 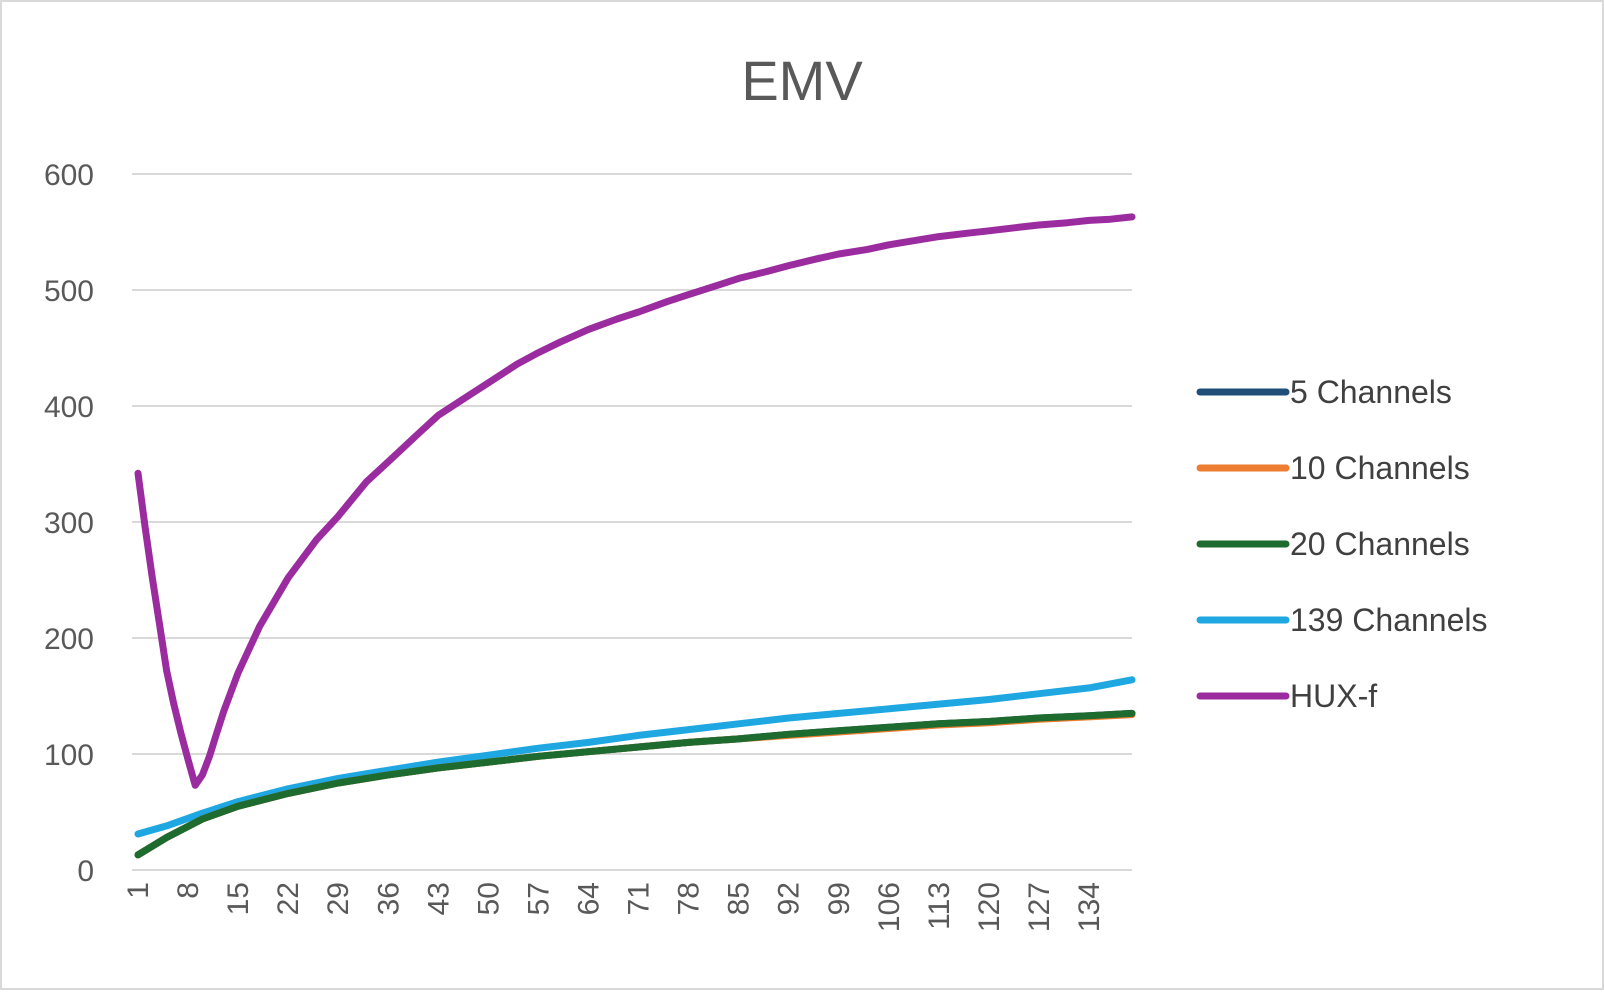 What do you see at coordinates (538, 898) in the screenshot?
I see `x-tick-label: 57` at bounding box center [538, 898].